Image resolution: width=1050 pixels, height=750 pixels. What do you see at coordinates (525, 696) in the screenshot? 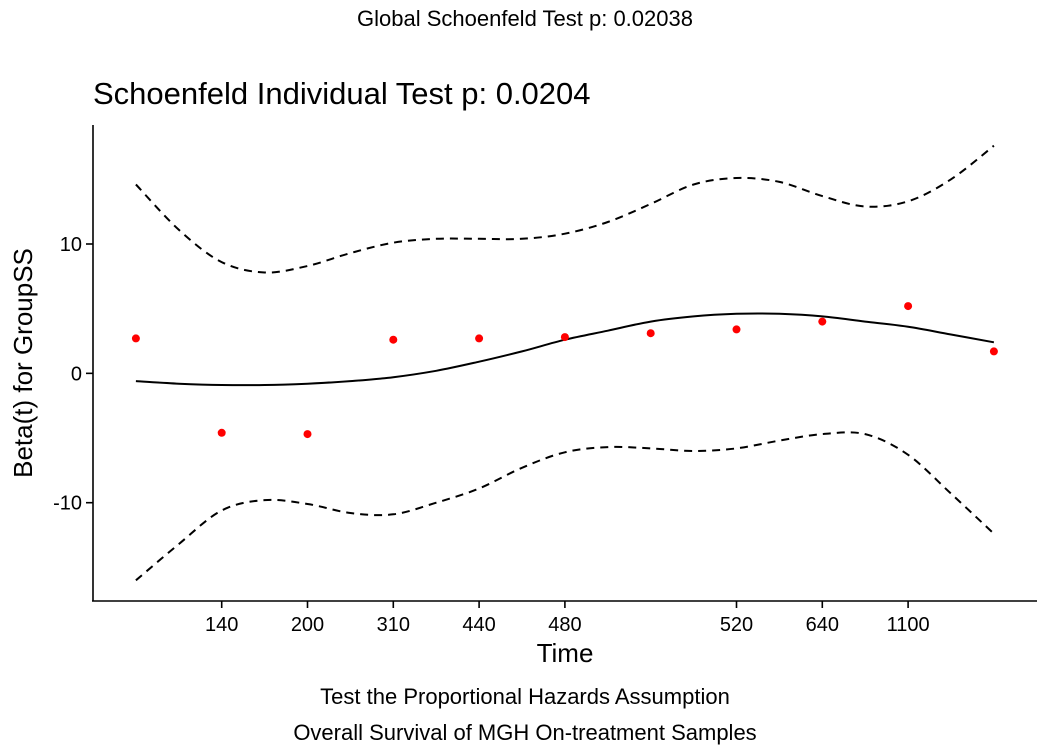
I see `caption-line-1: Test the Proportional Hazards Assumption` at bounding box center [525, 696].